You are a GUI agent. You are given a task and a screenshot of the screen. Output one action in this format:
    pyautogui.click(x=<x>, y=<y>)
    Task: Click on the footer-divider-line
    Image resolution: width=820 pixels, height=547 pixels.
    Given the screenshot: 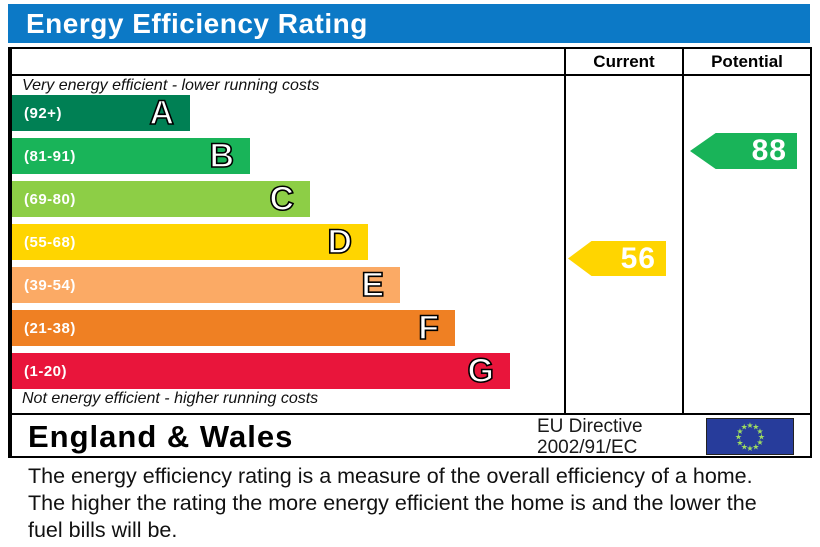 What is the action you would take?
    pyautogui.click(x=410, y=414)
    